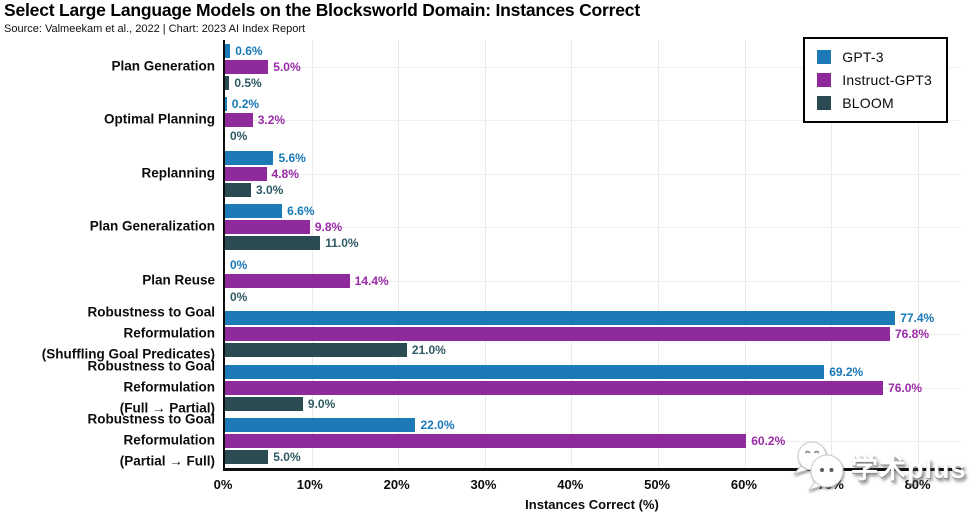 Image resolution: width=975 pixels, height=517 pixels. What do you see at coordinates (593, 265) in the screenshot?
I see `bar-row-GPT-3: 0%` at bounding box center [593, 265].